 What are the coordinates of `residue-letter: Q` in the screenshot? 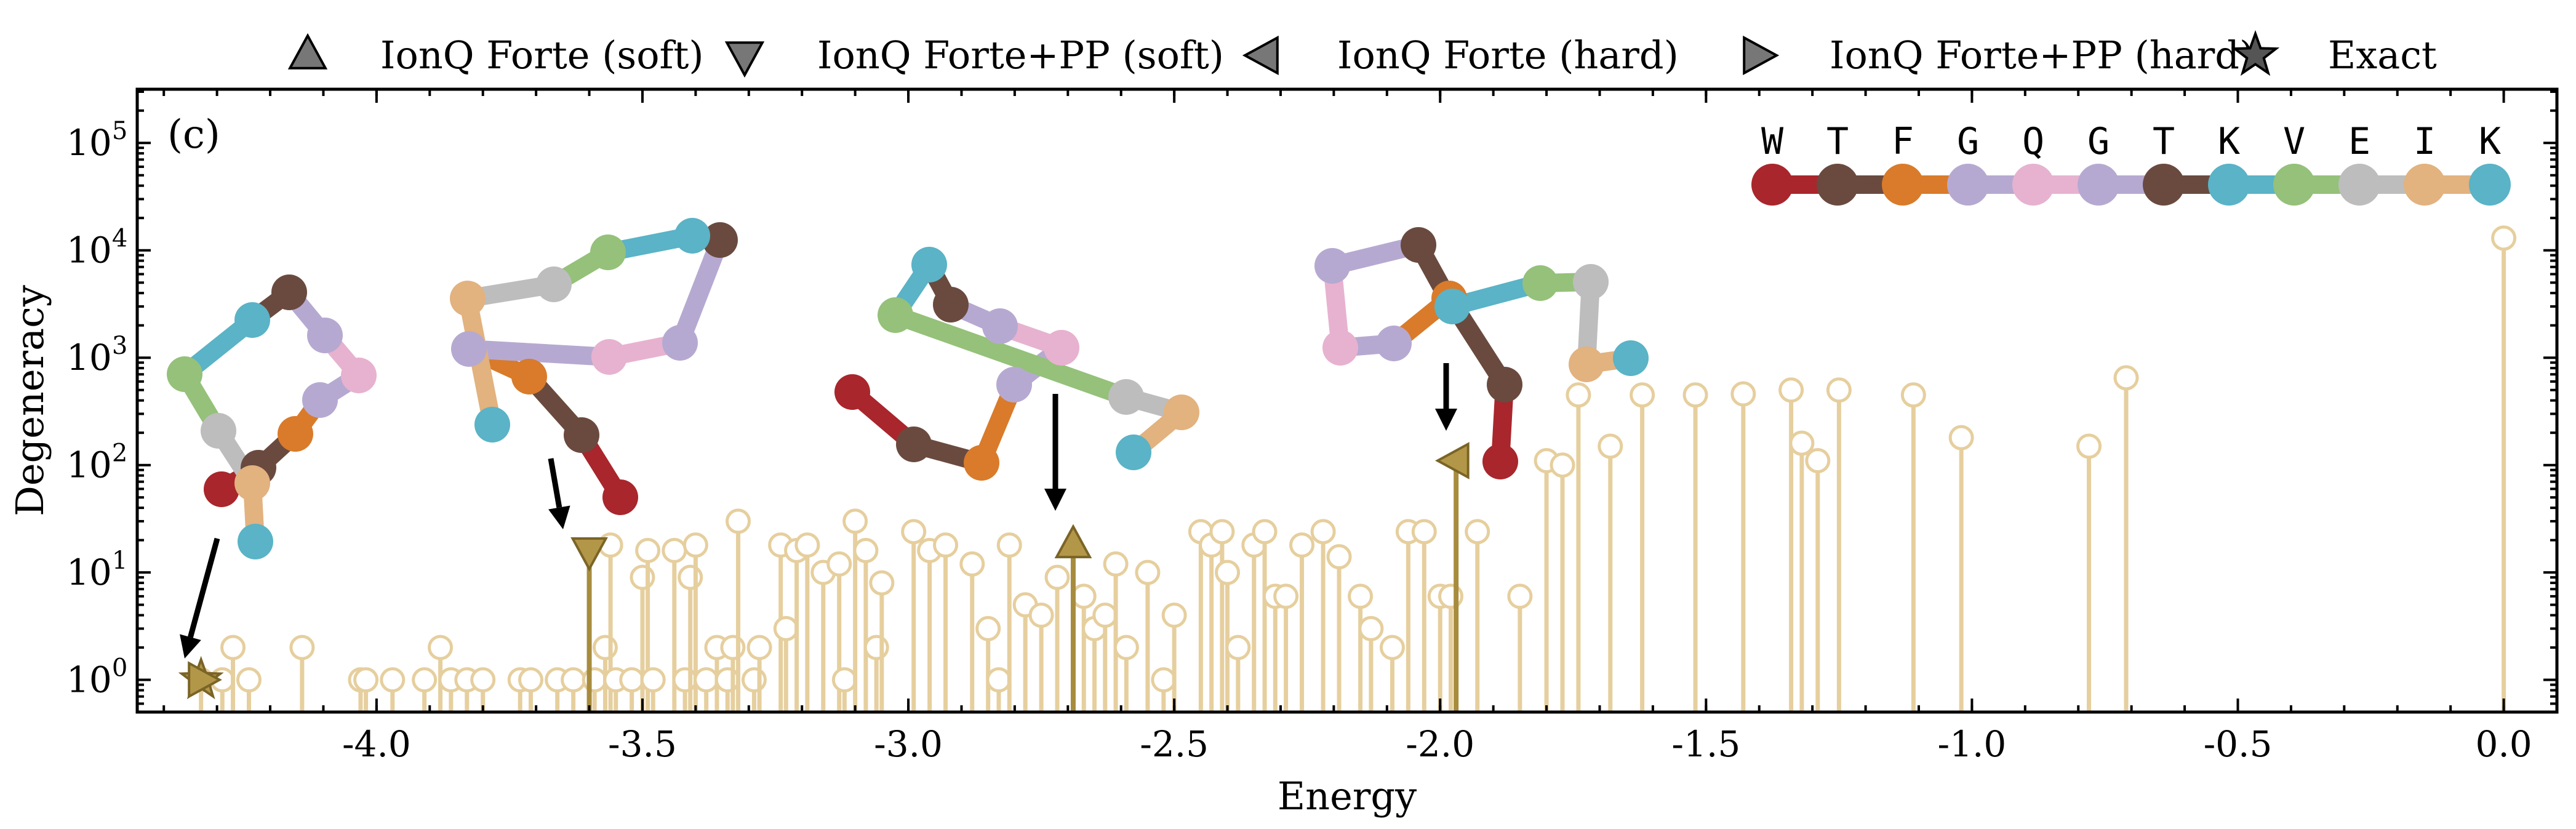 It's located at (2033, 141).